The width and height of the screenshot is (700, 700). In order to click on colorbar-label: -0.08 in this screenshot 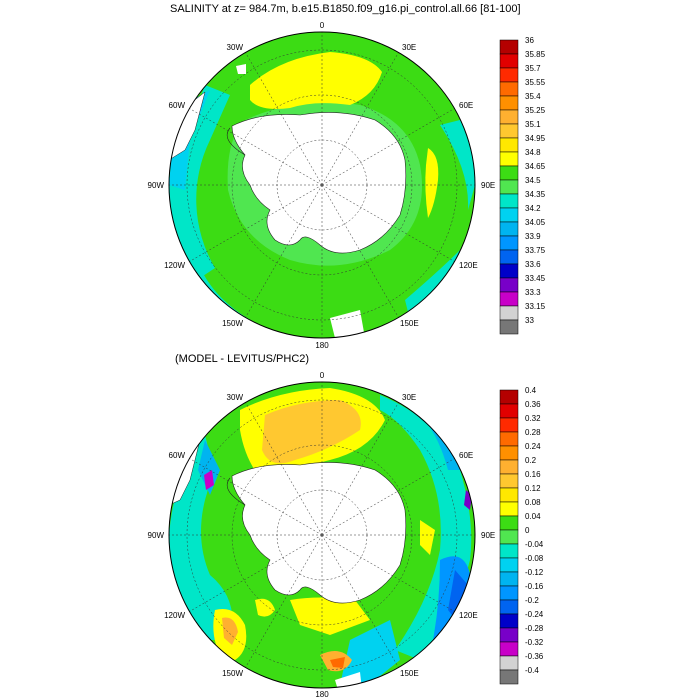, I will do `click(534, 558)`.